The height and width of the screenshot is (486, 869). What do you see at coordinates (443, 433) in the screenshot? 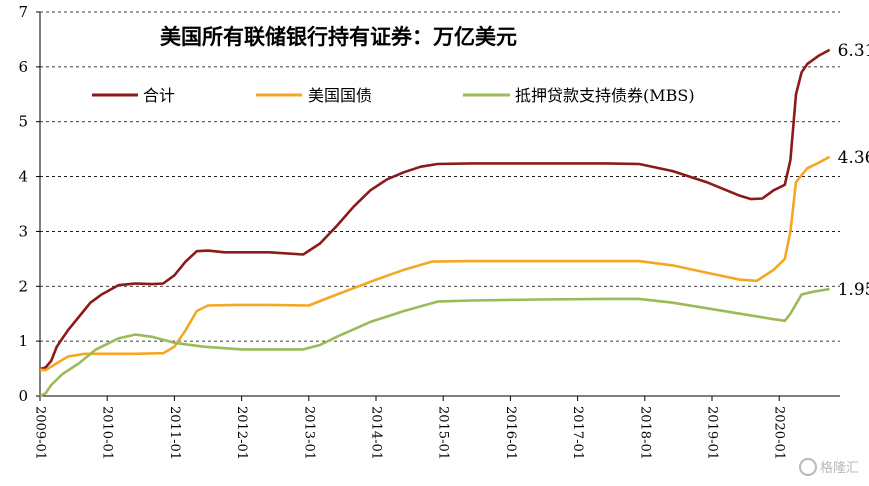
I see `x-tick-label: 2015-01` at bounding box center [443, 433].